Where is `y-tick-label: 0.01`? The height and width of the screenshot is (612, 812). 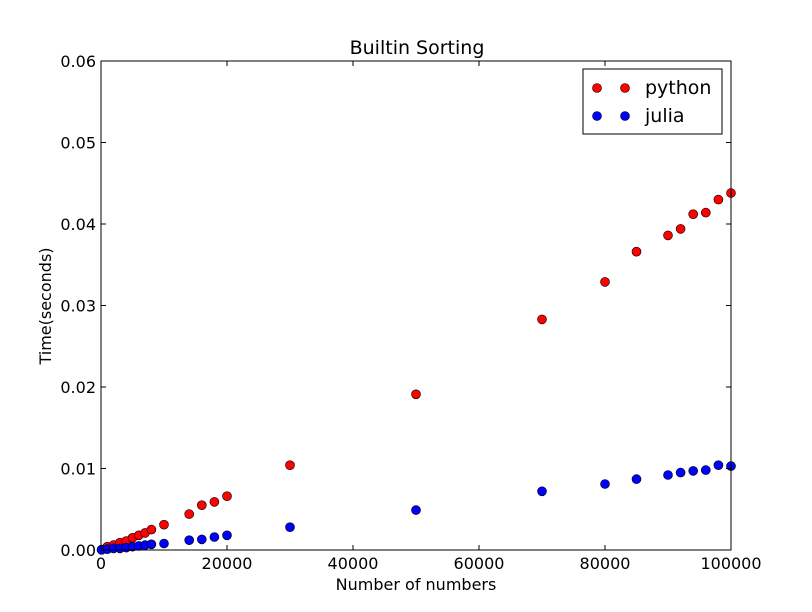
y-tick-label: 0.01 is located at coordinates (78, 469).